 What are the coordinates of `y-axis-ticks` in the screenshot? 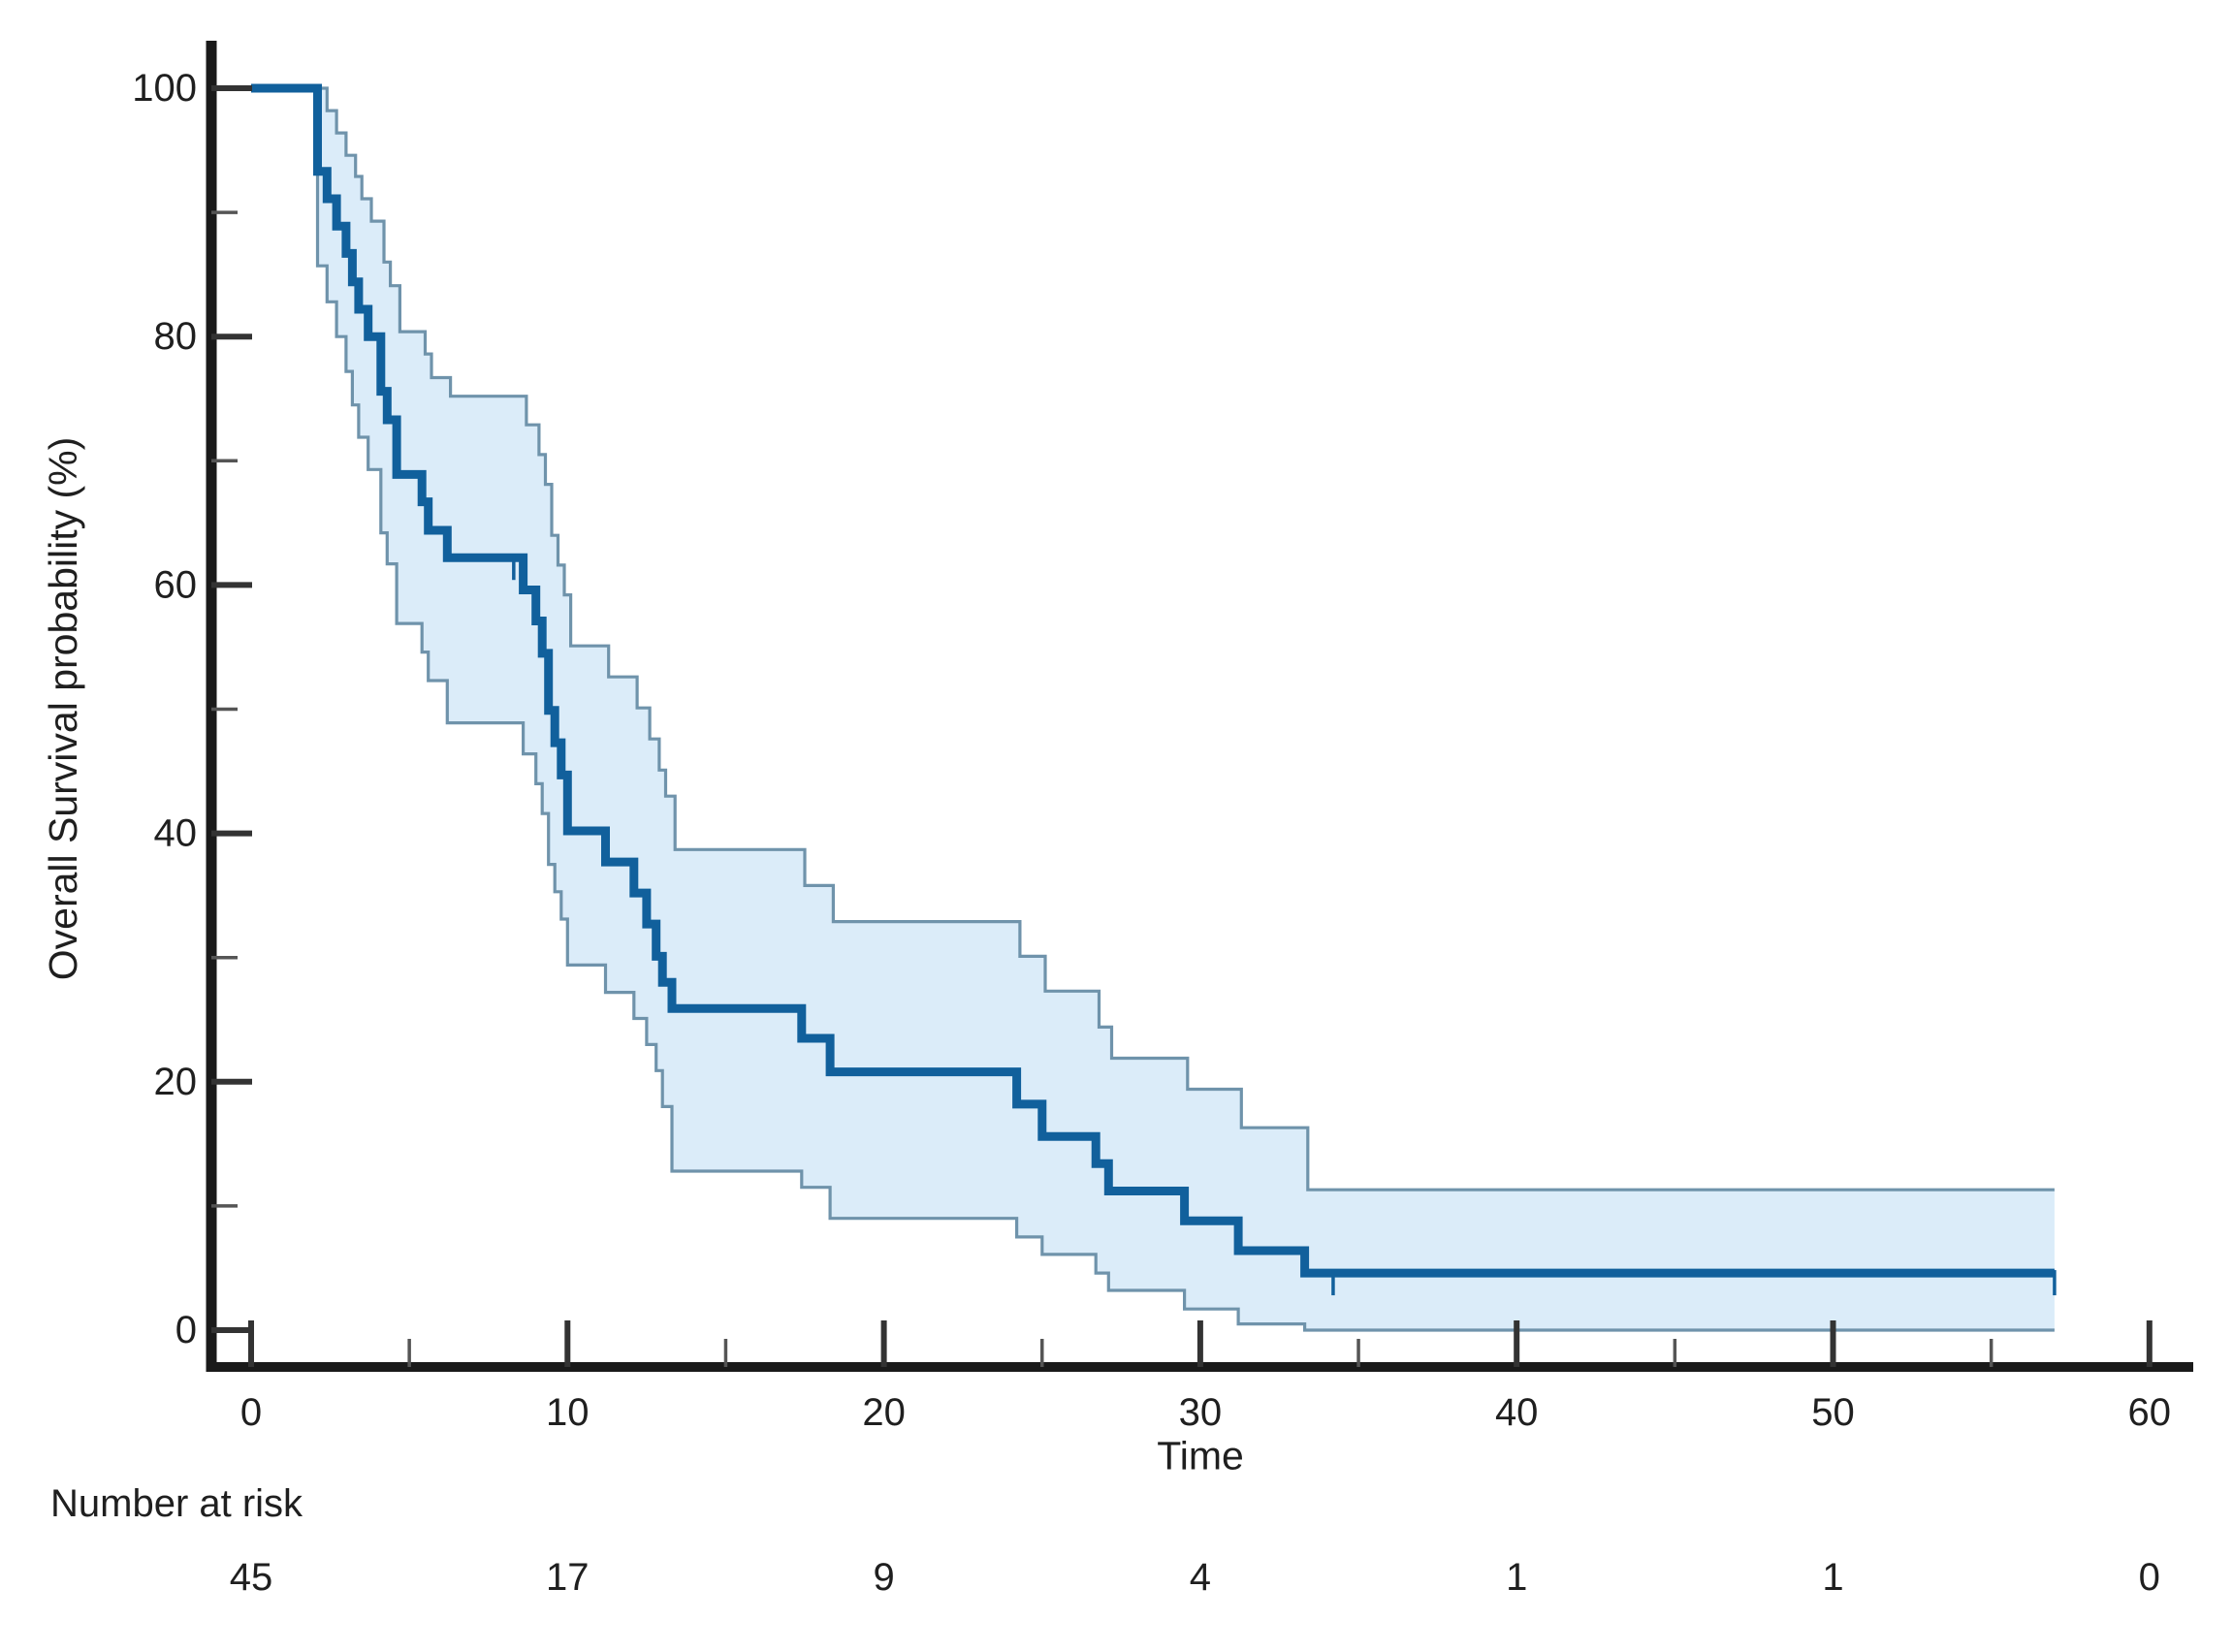 It's located at (231, 709).